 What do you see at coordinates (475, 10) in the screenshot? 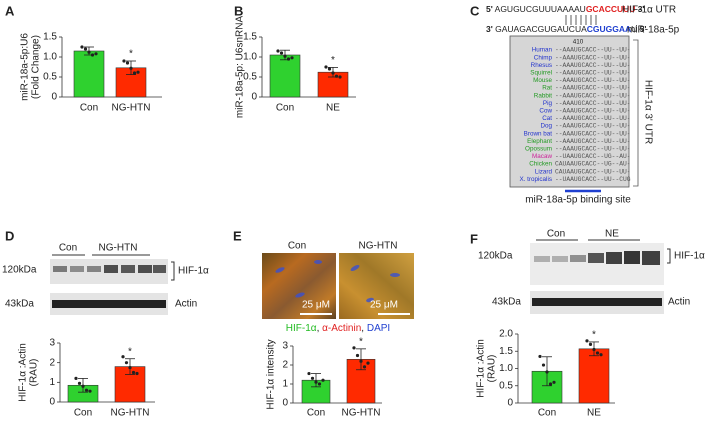
I see `panel-letter: C` at bounding box center [475, 10].